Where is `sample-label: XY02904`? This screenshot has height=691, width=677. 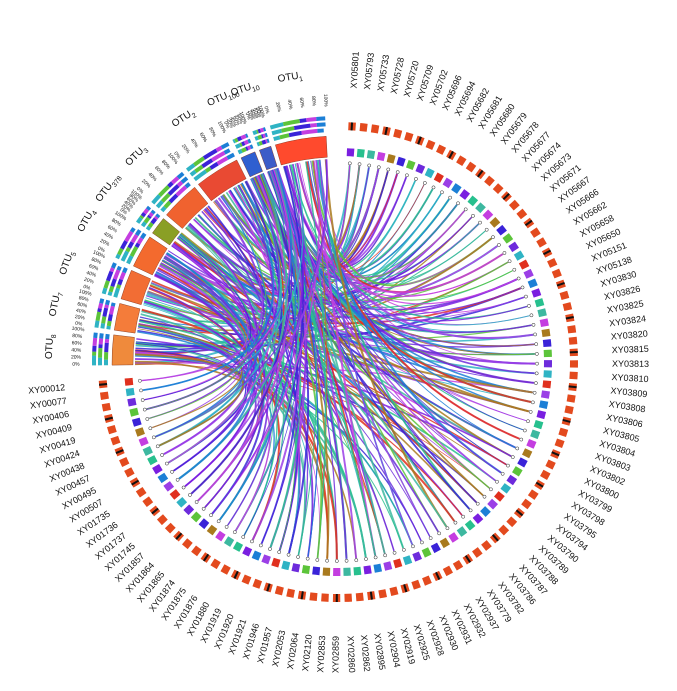 sample-label: XY02904 is located at coordinates (393, 649).